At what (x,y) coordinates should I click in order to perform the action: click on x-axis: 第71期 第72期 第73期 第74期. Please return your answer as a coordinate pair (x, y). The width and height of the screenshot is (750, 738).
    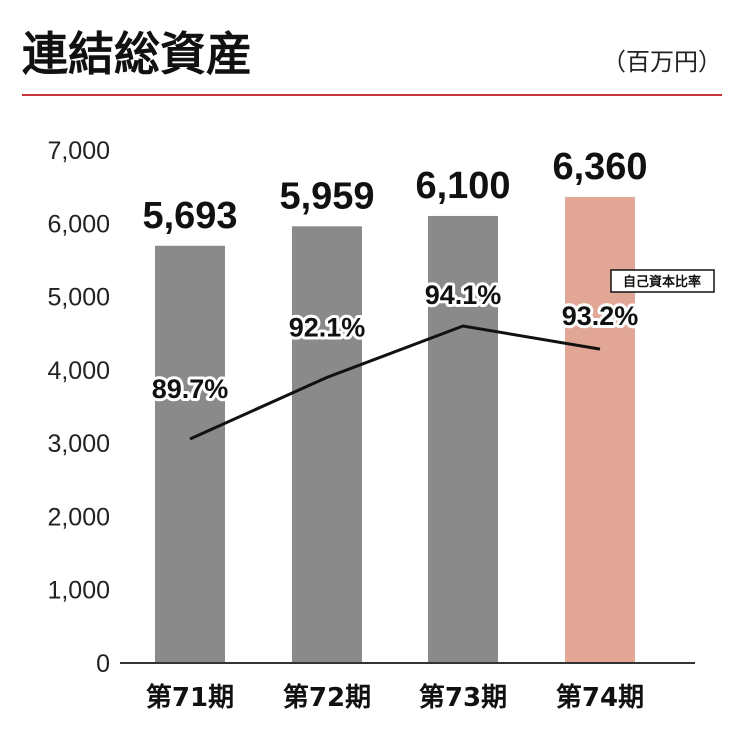
    Looking at the image, I should click on (395, 697).